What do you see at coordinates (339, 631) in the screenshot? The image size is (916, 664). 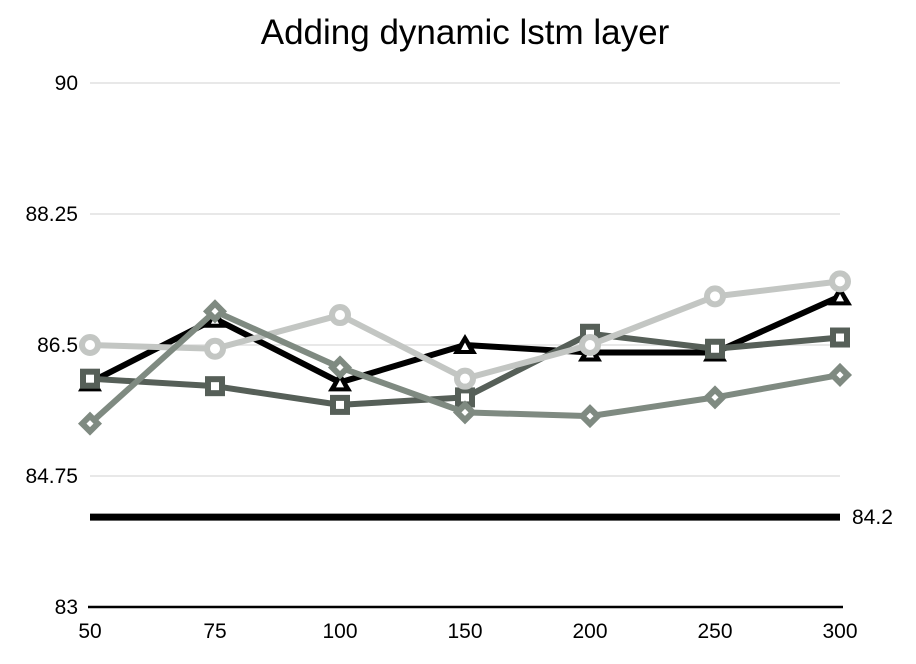 I see `x-tick-label: 100` at bounding box center [339, 631].